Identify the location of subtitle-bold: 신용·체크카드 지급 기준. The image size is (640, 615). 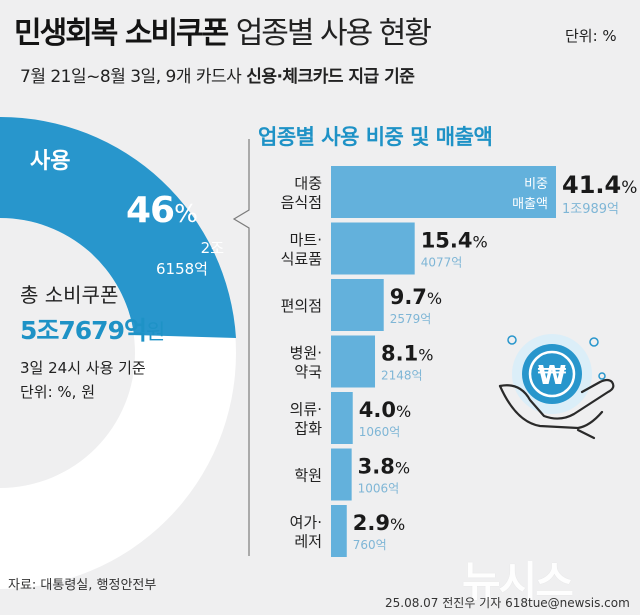
(330, 77).